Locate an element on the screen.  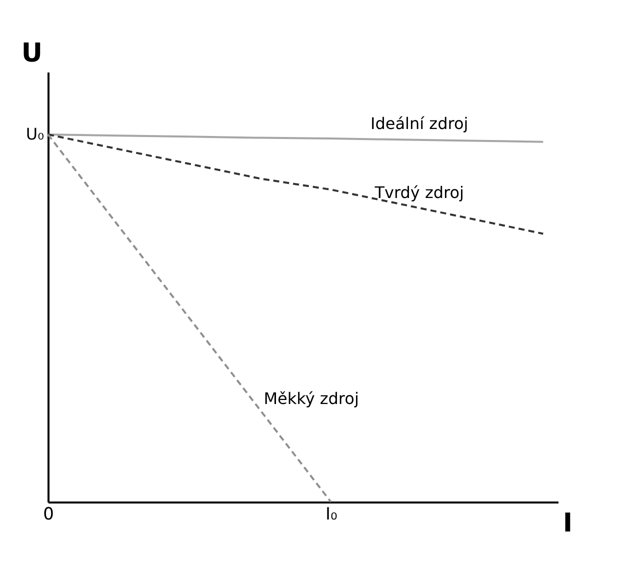
y-axis-title: U is located at coordinates (31, 53).